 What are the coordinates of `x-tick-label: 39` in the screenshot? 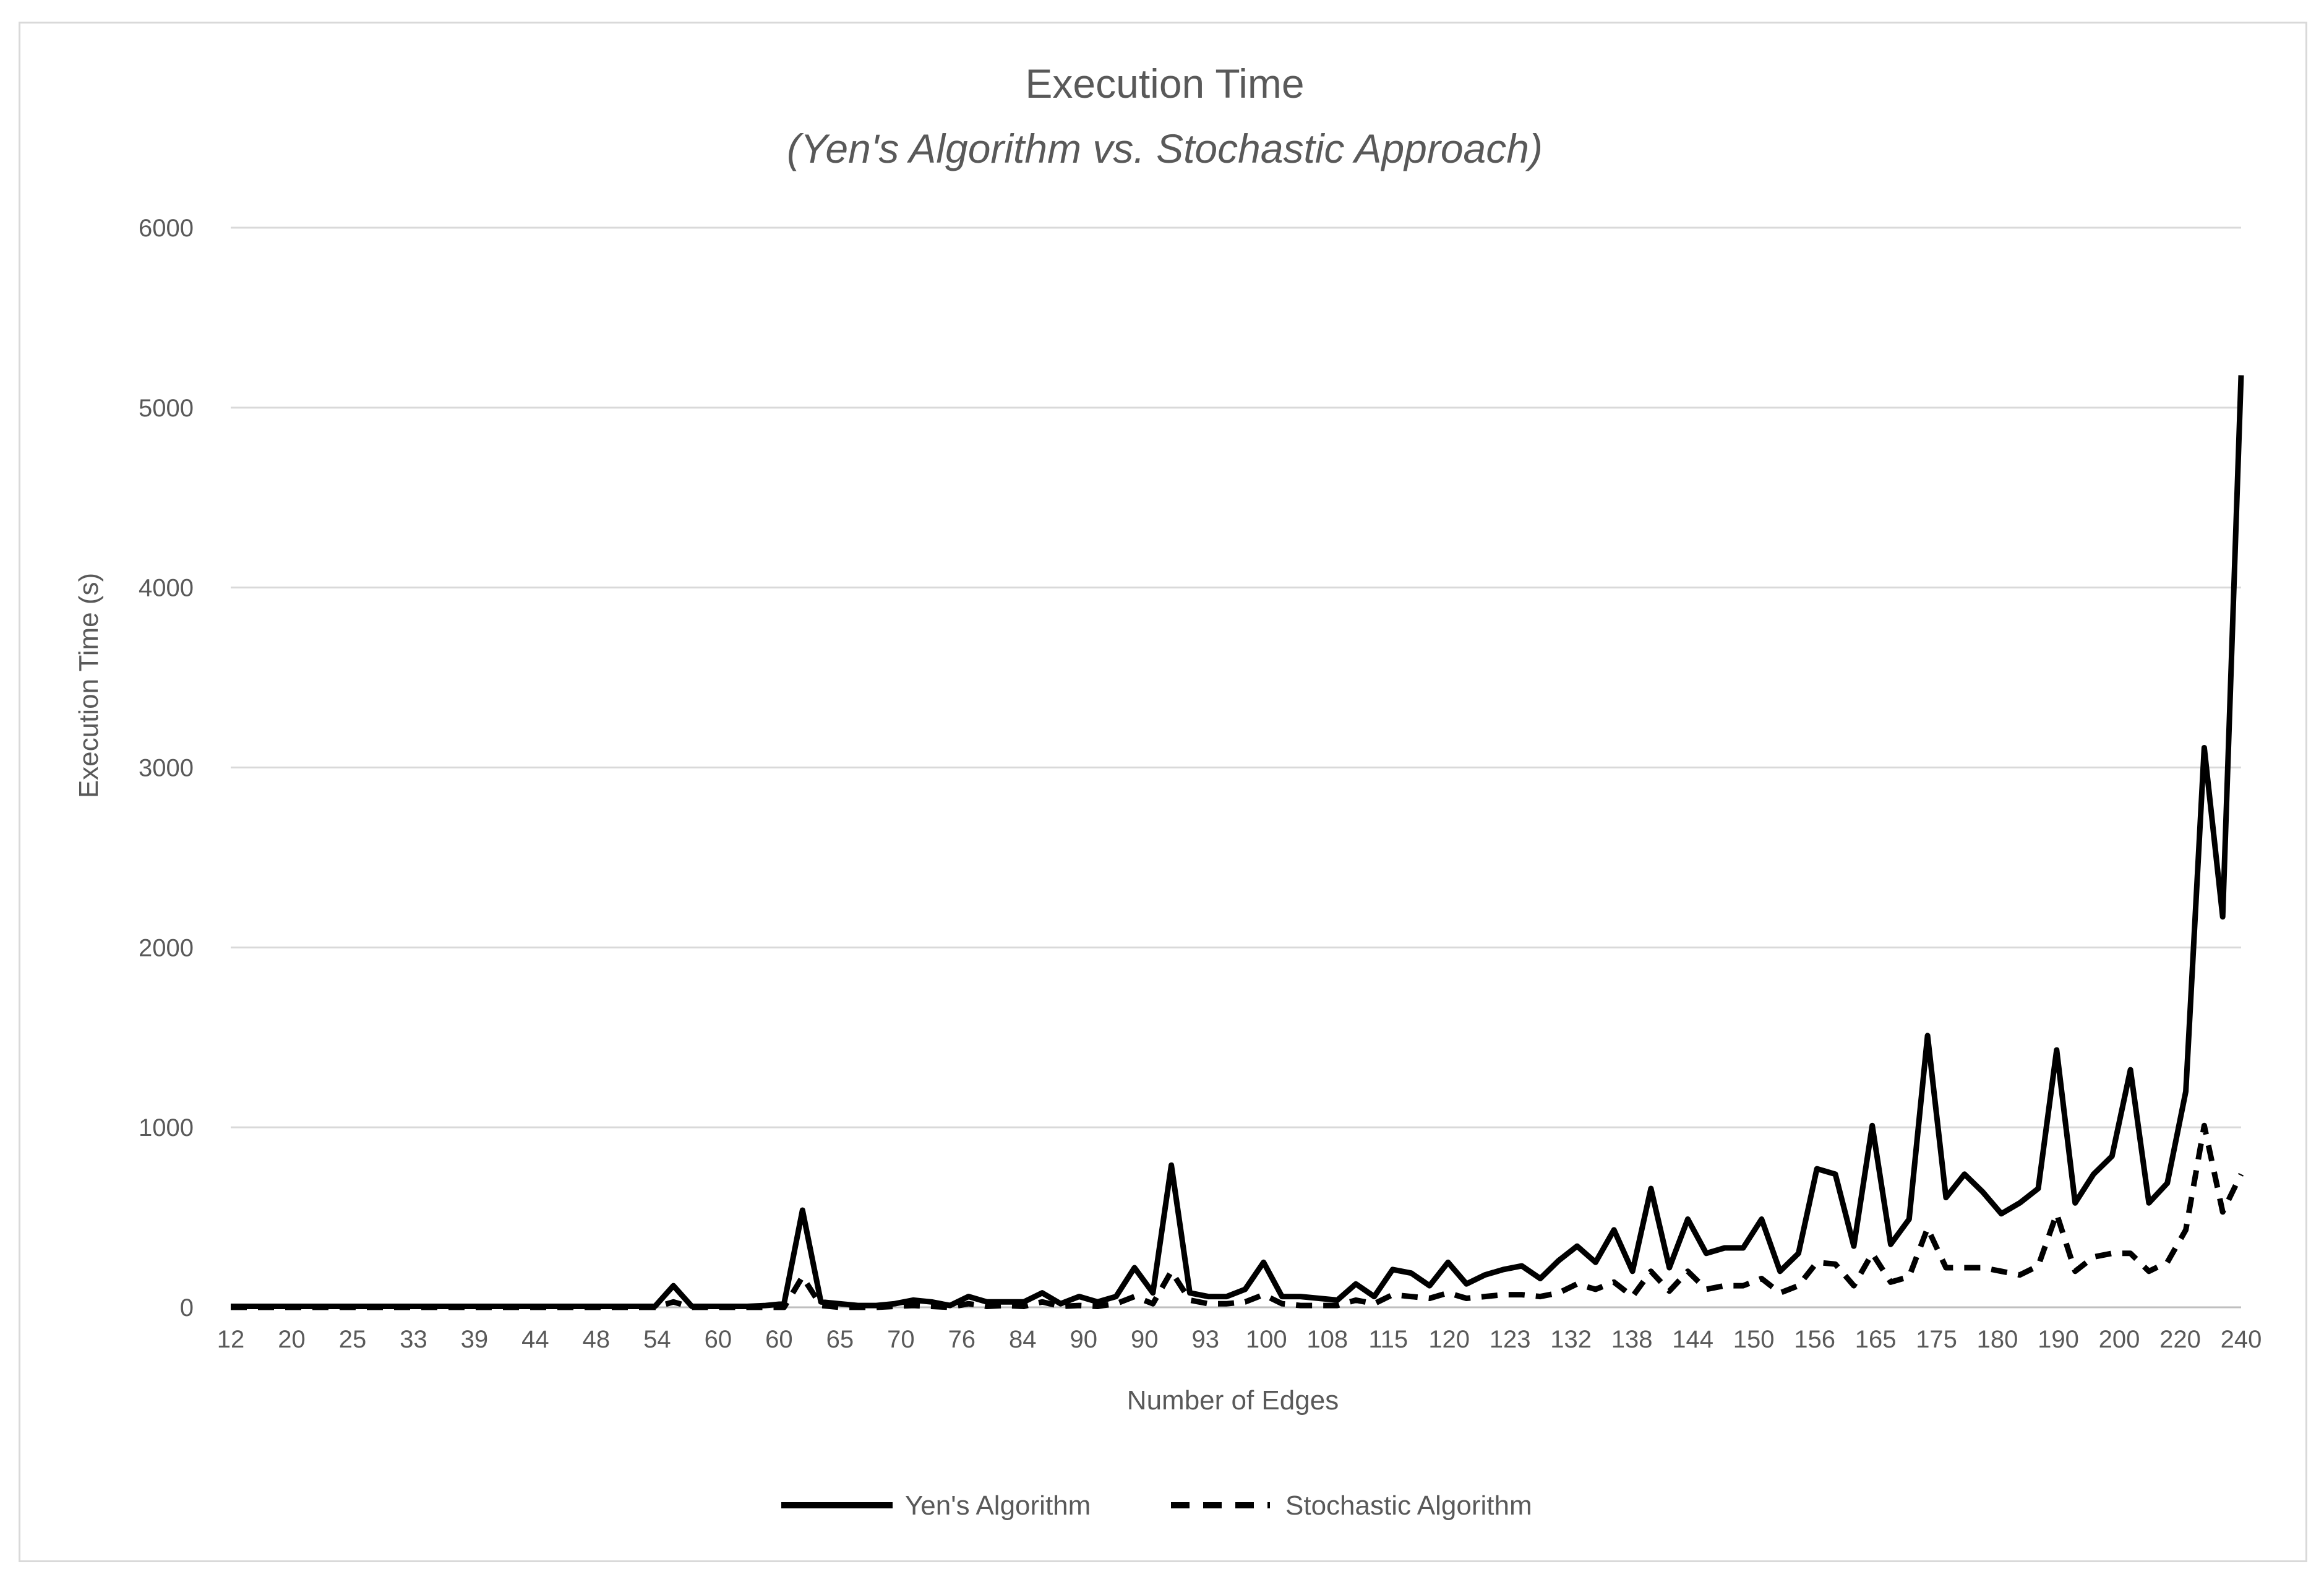 It's located at (475, 1339).